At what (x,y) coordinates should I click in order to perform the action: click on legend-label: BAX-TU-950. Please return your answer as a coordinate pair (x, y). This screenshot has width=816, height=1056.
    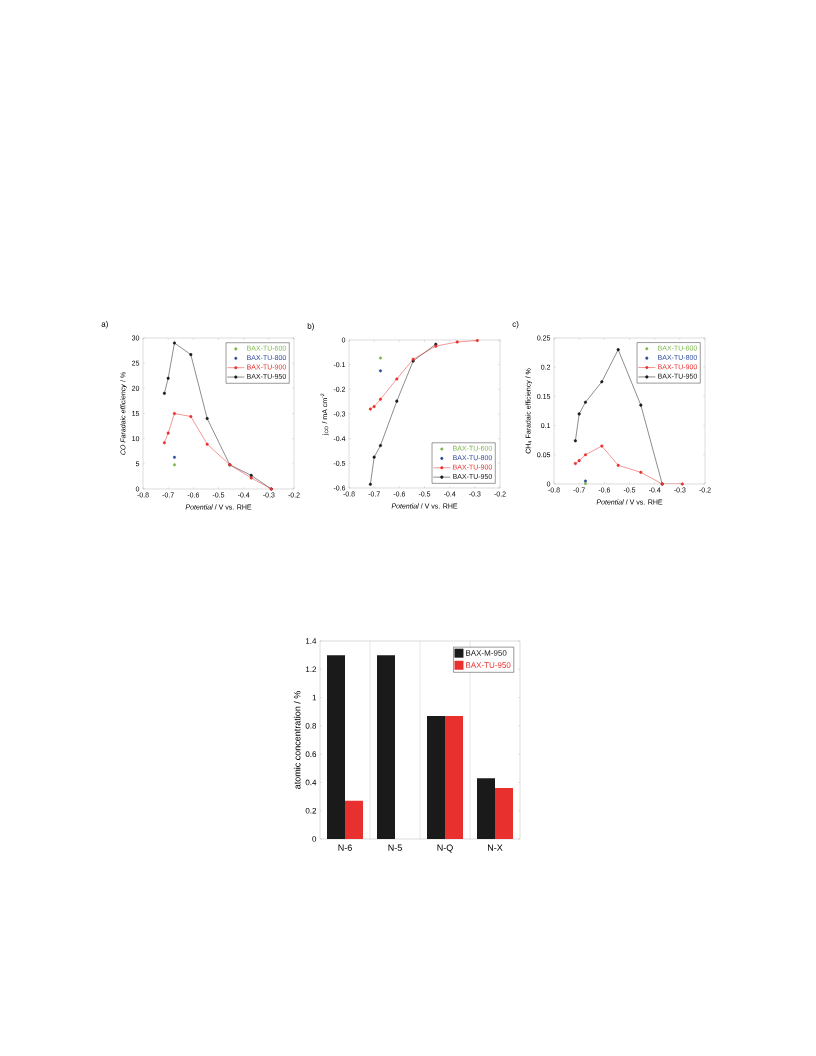
    Looking at the image, I should click on (488, 665).